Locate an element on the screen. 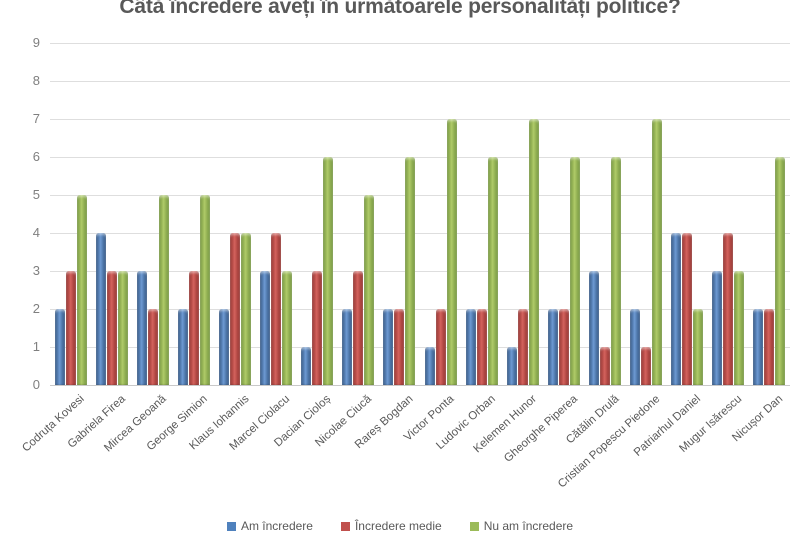 Image resolution: width=800 pixels, height=534 pixels. legend-label: Încredere medie is located at coordinates (398, 526).